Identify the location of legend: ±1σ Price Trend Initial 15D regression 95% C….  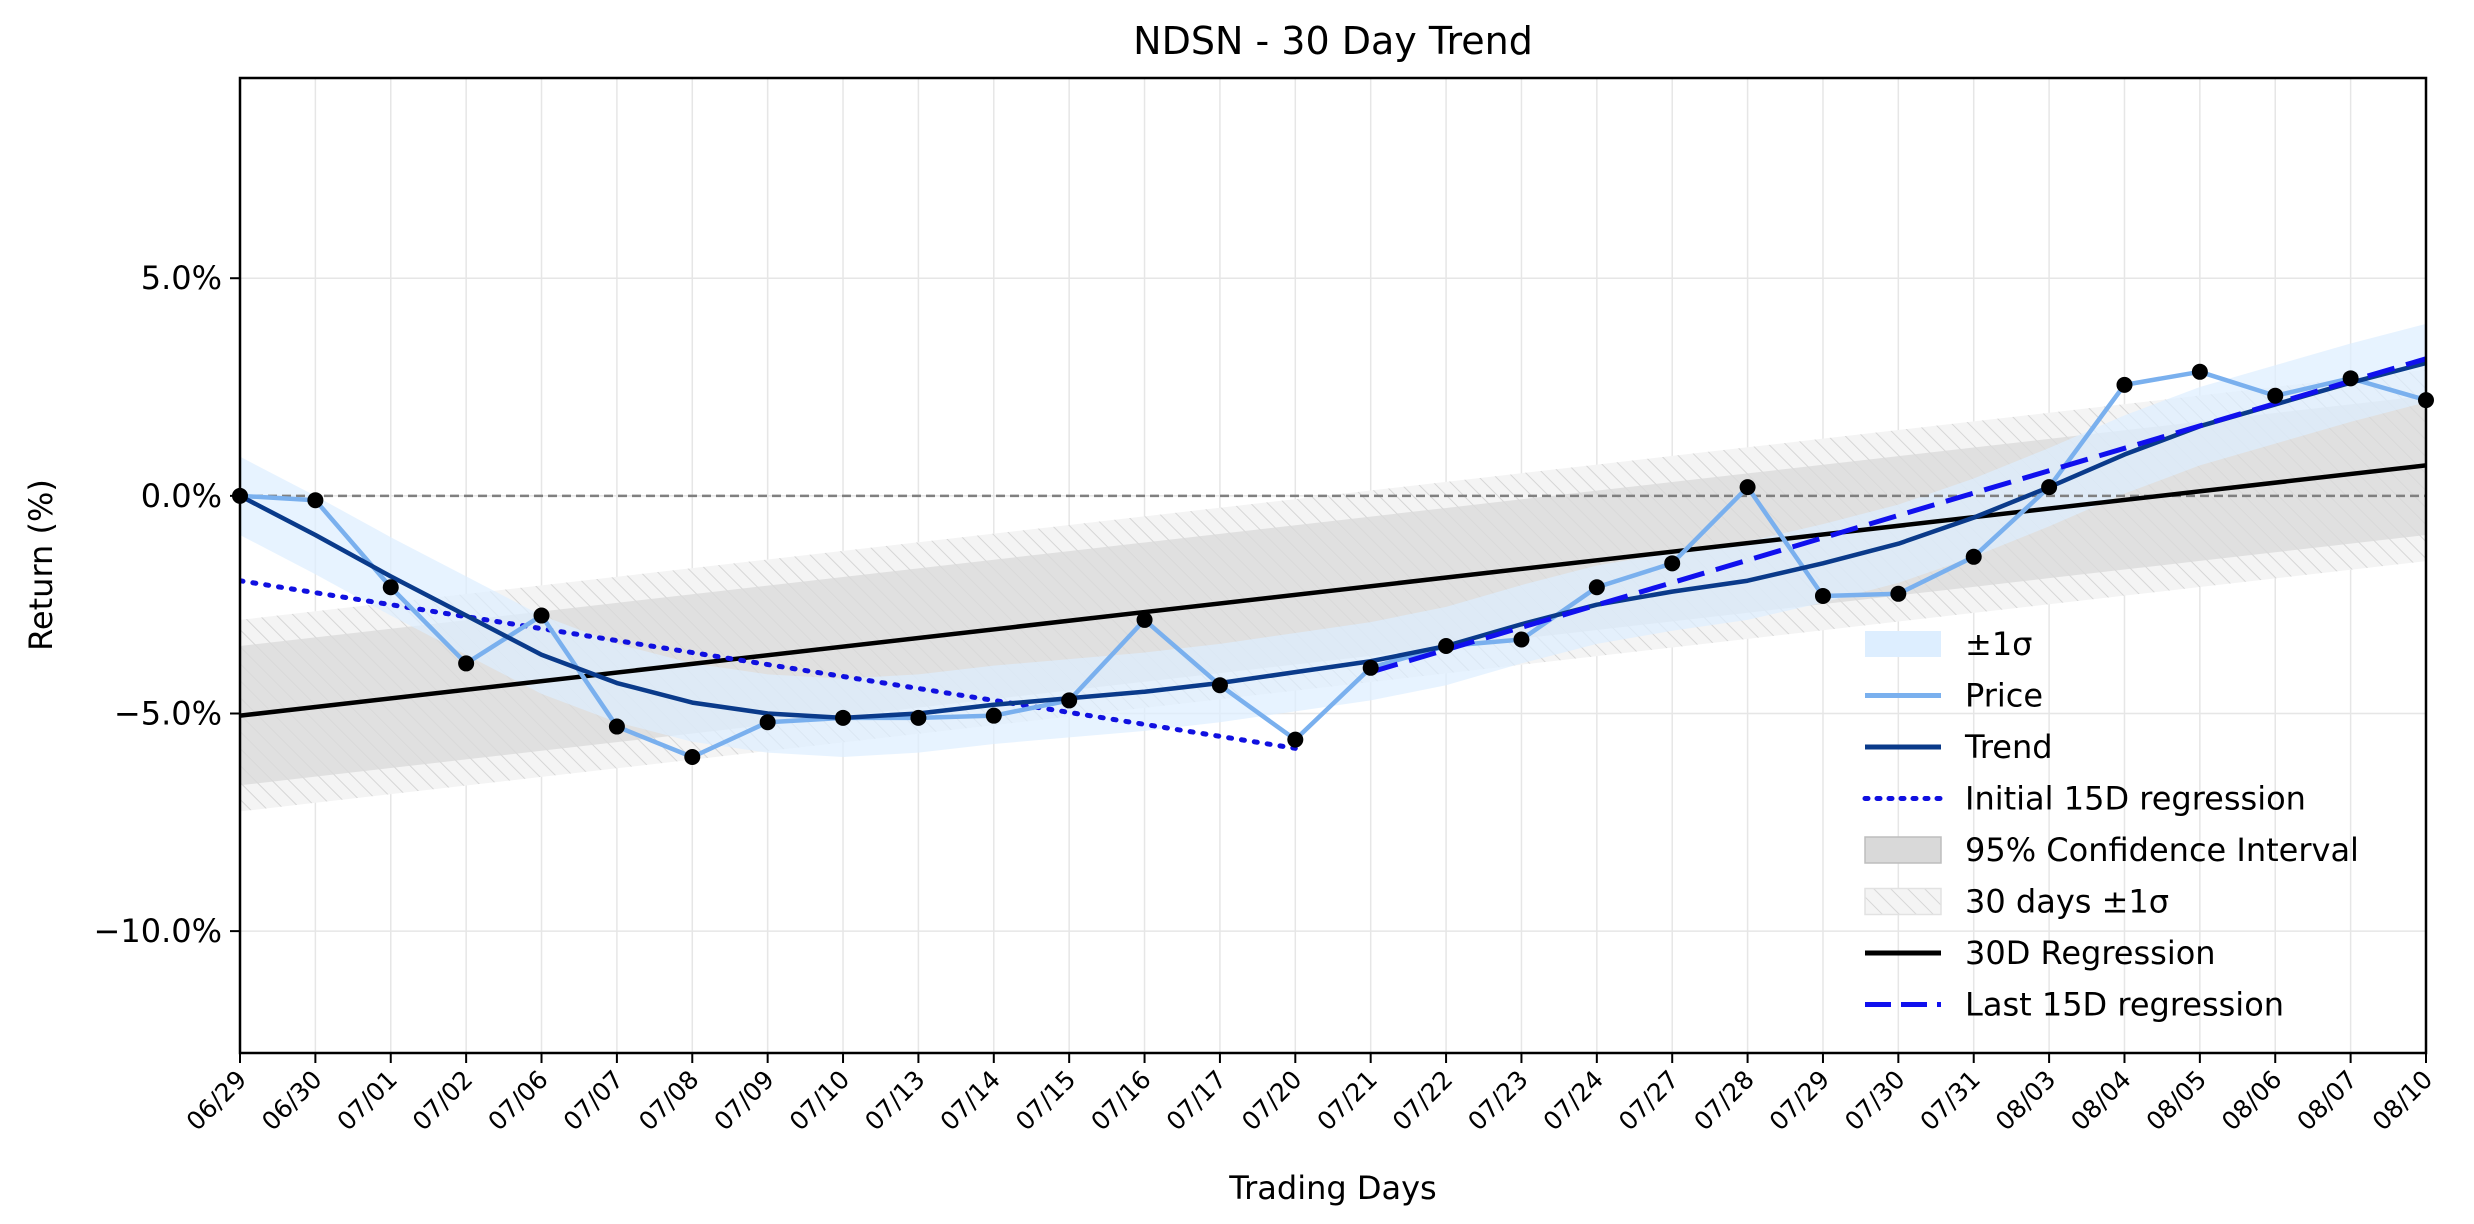
(2110, 824).